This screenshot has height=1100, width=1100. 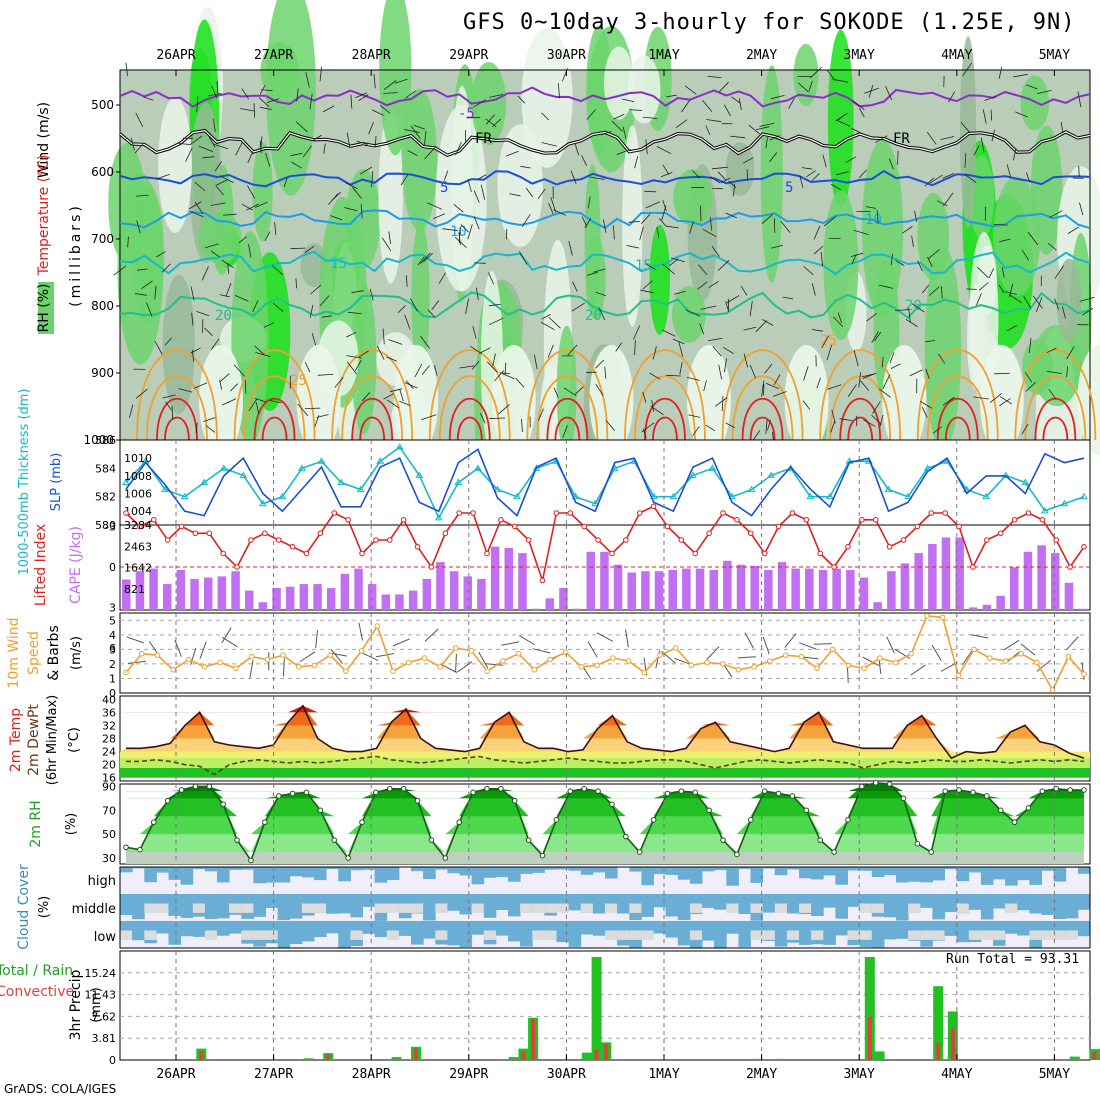 I want to click on contour-label: FR, so click(x=483, y=139).